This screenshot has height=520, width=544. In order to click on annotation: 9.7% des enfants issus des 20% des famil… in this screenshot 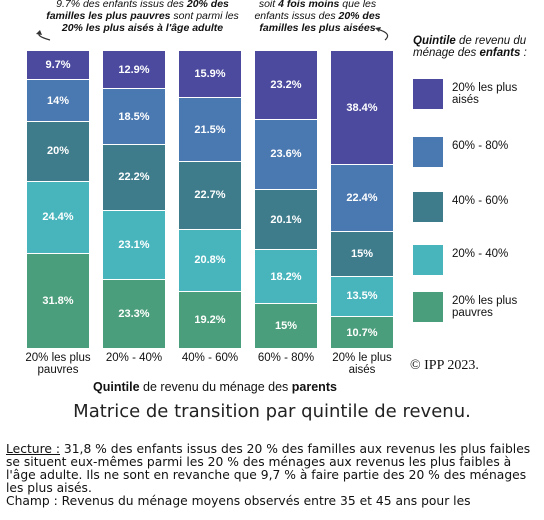, I will do `click(142, 17)`.